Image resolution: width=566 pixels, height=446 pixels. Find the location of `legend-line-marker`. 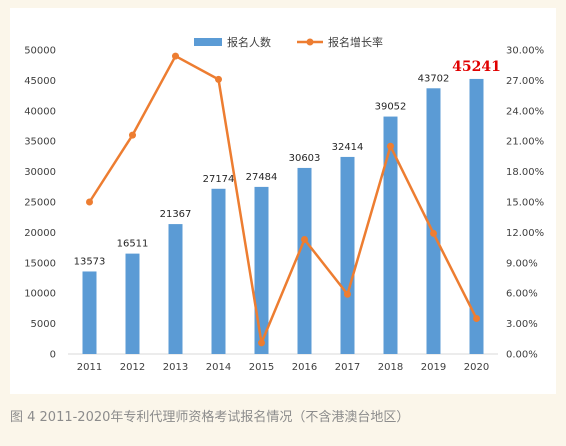

legend-line-marker is located at coordinates (310, 42).